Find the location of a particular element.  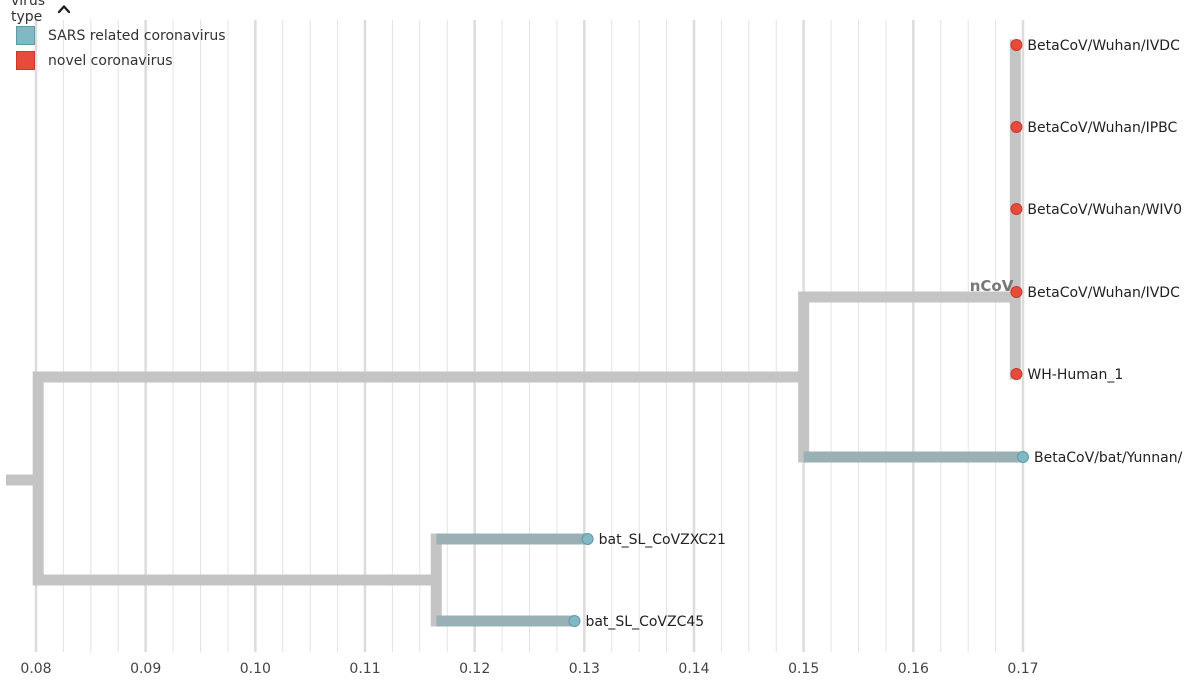

tip-label: BetaCoV/bat/Yunnan/ is located at coordinates (1108, 458).